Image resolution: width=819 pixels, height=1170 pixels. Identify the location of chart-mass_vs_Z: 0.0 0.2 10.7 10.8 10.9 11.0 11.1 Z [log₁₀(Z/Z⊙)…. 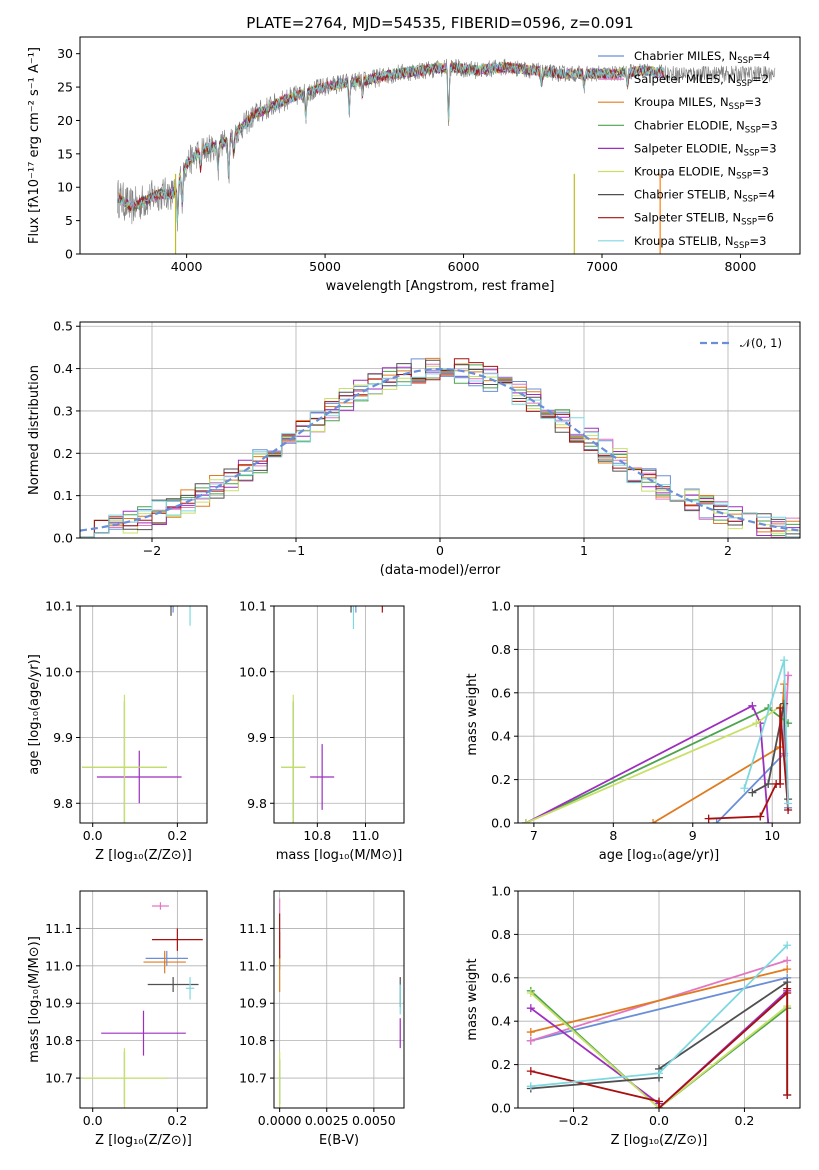
(117, 1019).